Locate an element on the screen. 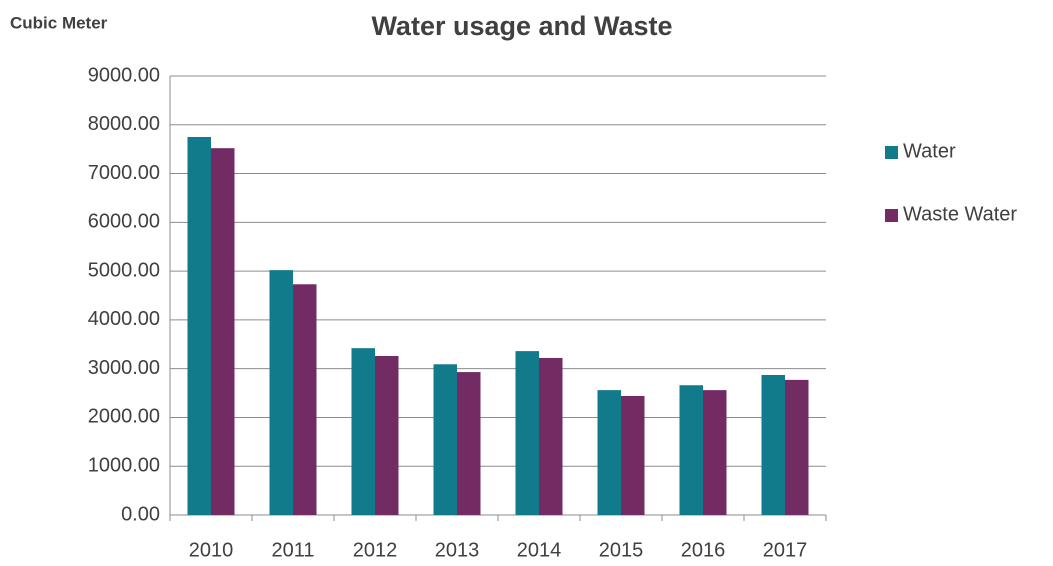  x-tick-label: 2013 is located at coordinates (457, 550).